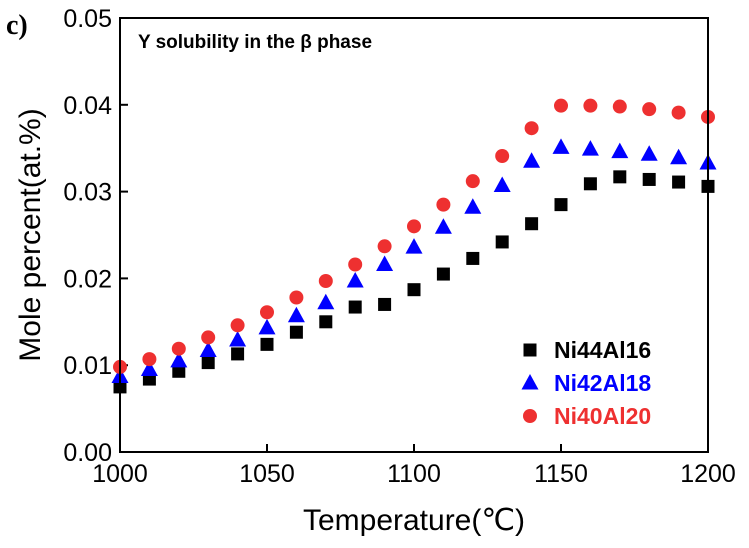 The image size is (749, 548). I want to click on chart-title: Y solubility in the β phase, so click(255, 42).